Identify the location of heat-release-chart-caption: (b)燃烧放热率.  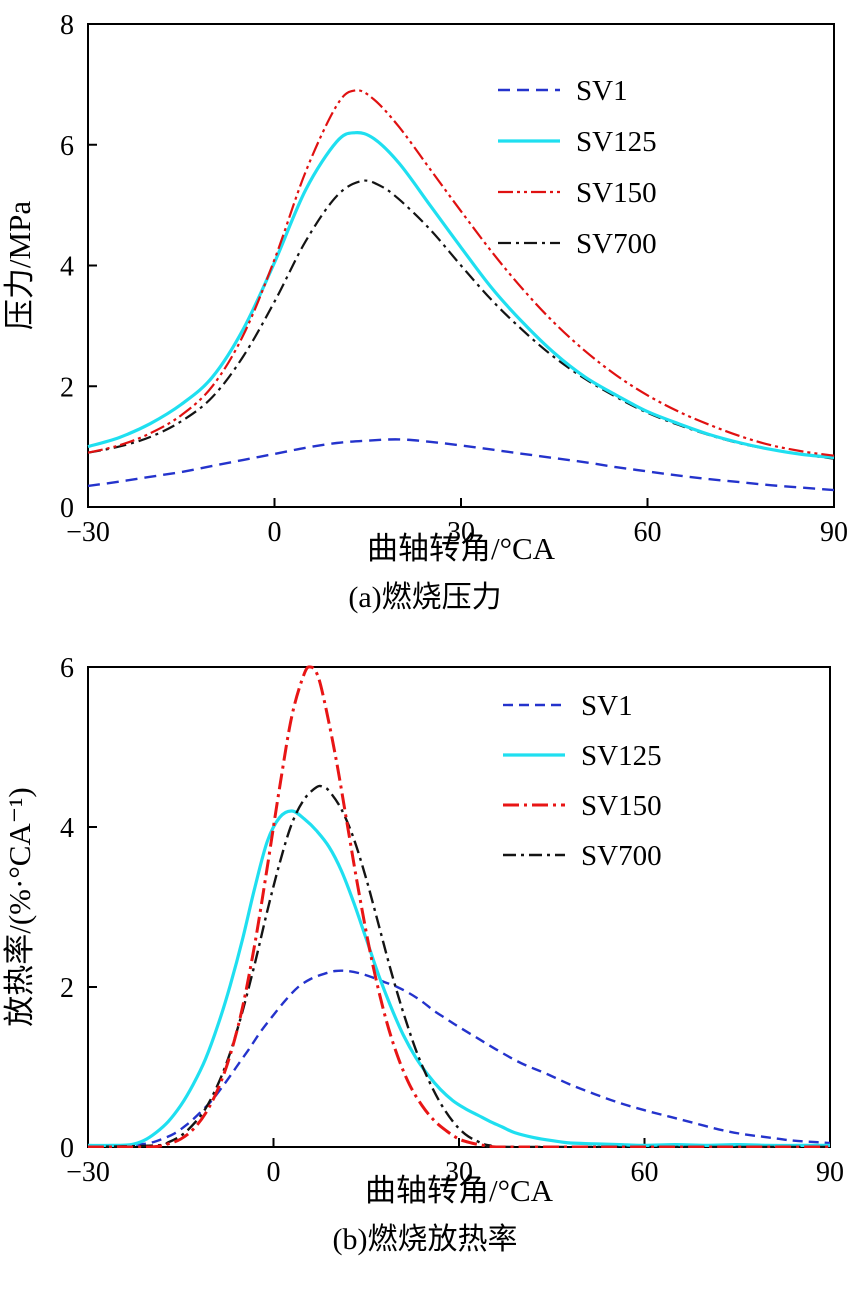
(425, 1239).